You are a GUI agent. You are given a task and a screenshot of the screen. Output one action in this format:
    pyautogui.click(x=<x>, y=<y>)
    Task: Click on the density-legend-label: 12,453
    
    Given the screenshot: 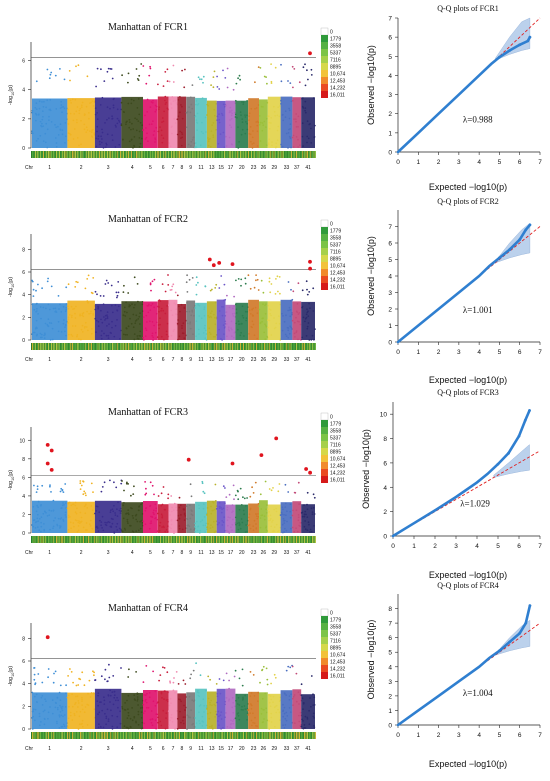 What is the action you would take?
    pyautogui.click(x=338, y=663)
    